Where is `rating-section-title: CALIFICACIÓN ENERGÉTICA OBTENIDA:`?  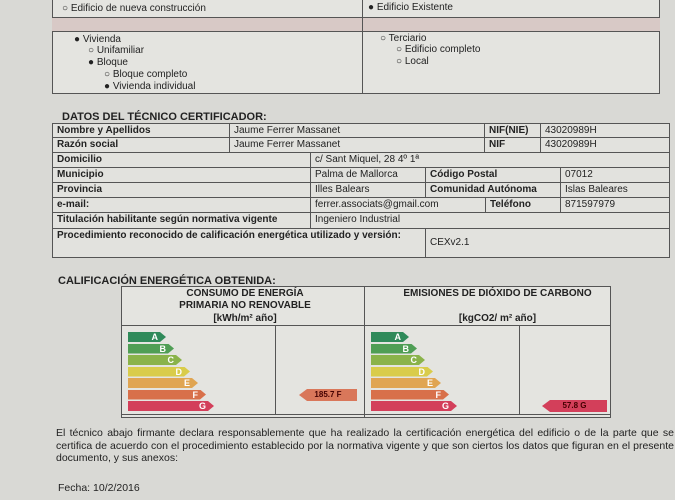
rating-section-title: CALIFICACIÓN ENERGÉTICA OBTENIDA: is located at coordinates (167, 281).